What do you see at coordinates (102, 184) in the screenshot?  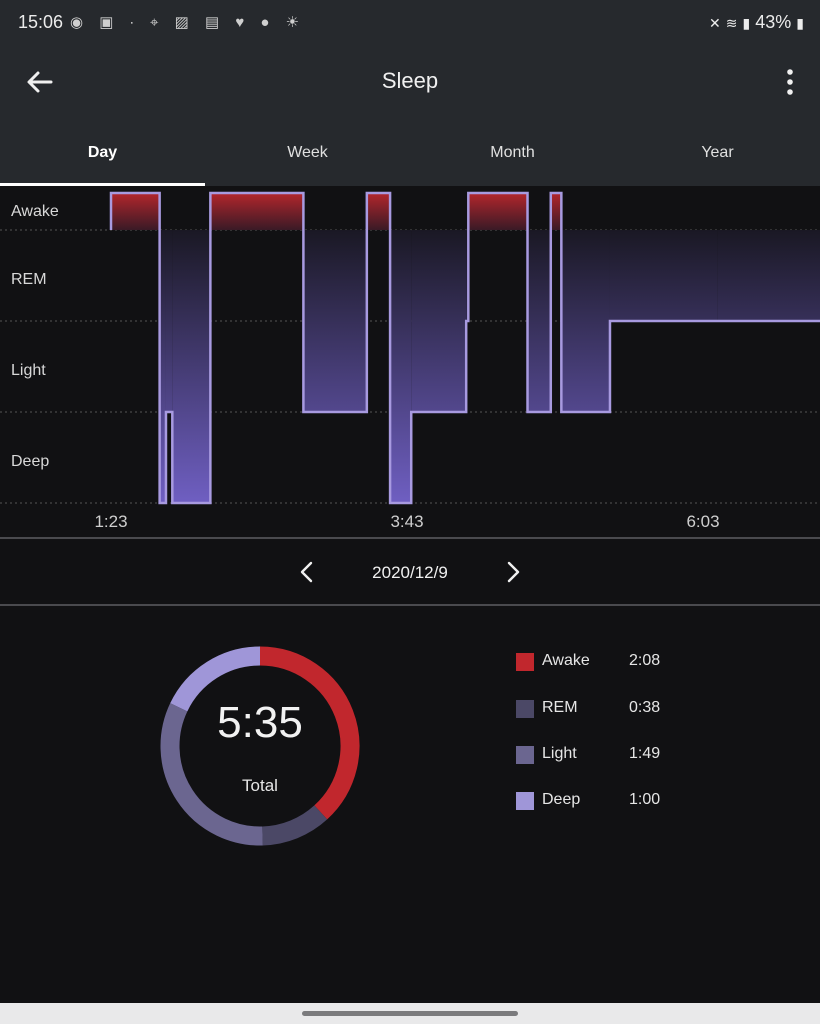 I see `active-tab-indicator` at bounding box center [102, 184].